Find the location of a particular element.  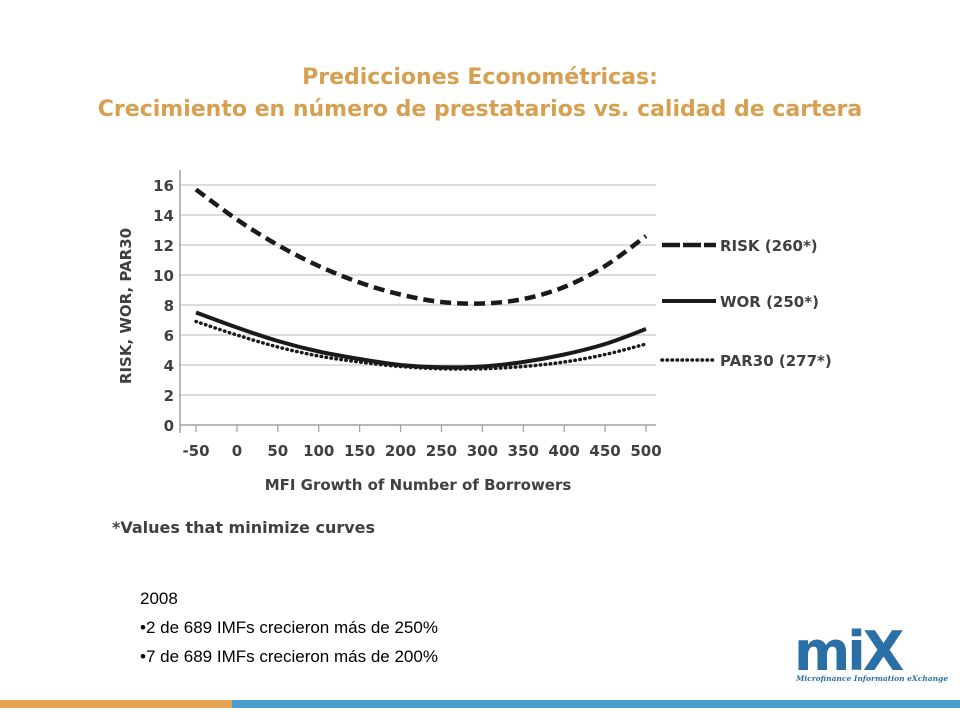

y-tick-label: 14 is located at coordinates (163, 216).